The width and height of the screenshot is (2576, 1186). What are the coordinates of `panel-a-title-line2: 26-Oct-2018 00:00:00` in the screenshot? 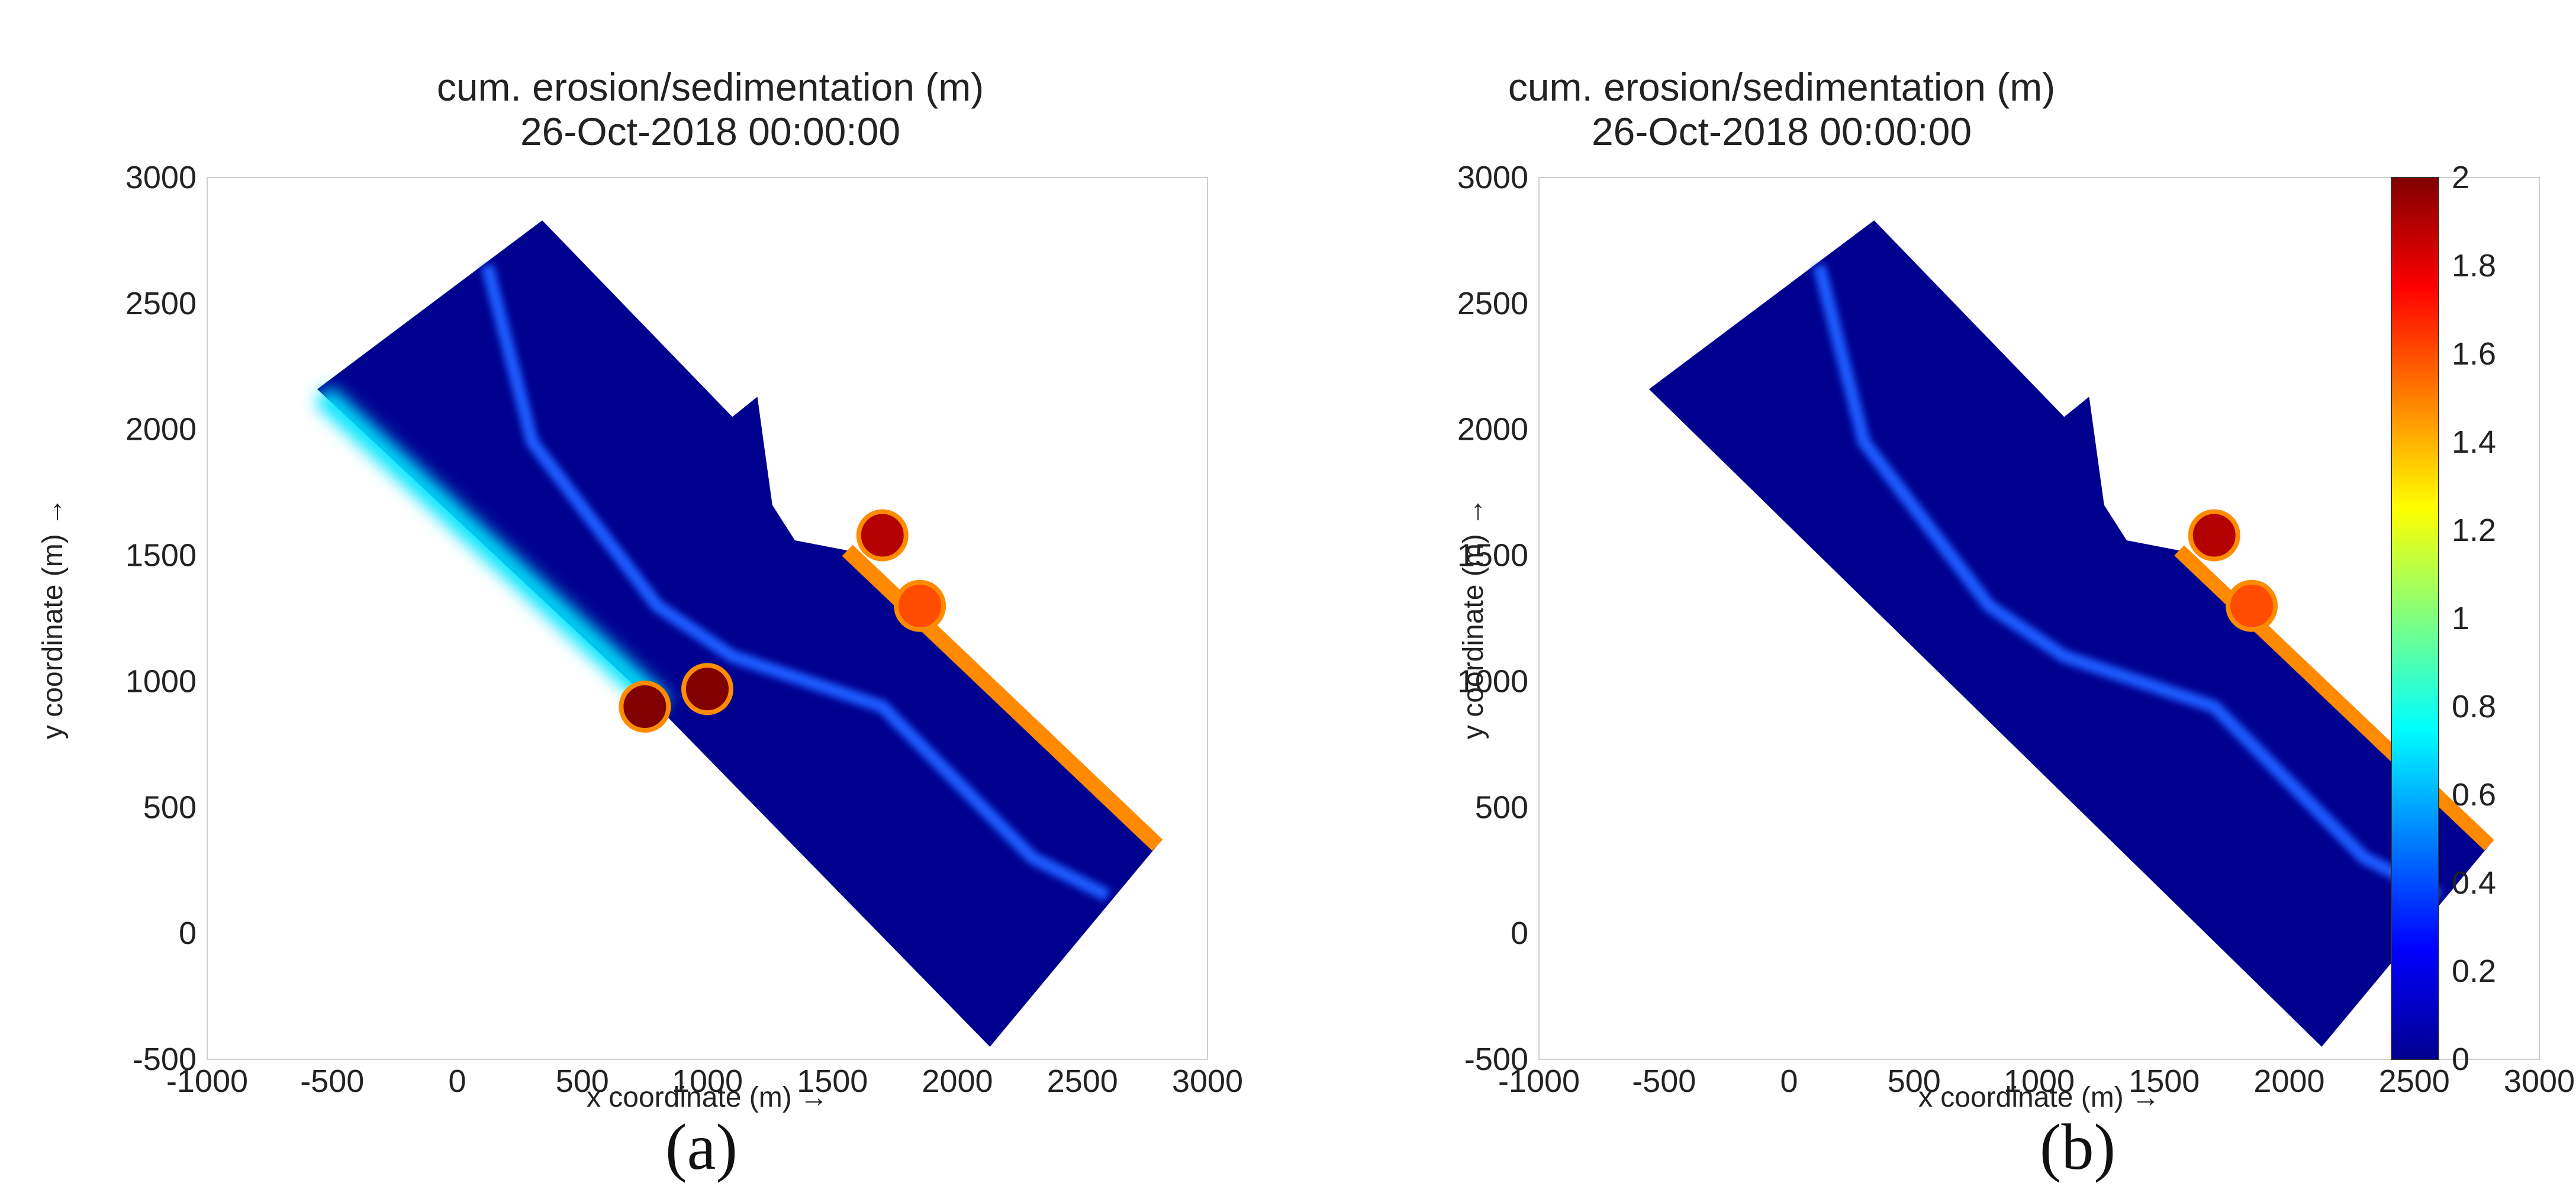 It's located at (710, 131).